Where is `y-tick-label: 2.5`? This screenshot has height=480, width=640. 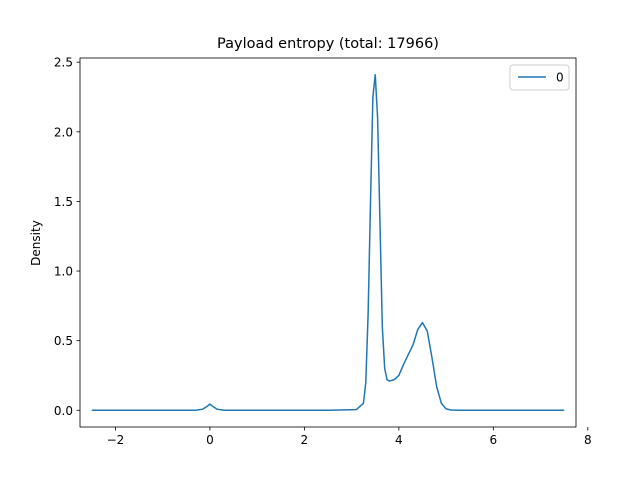
y-tick-label: 2.5 is located at coordinates (63, 63).